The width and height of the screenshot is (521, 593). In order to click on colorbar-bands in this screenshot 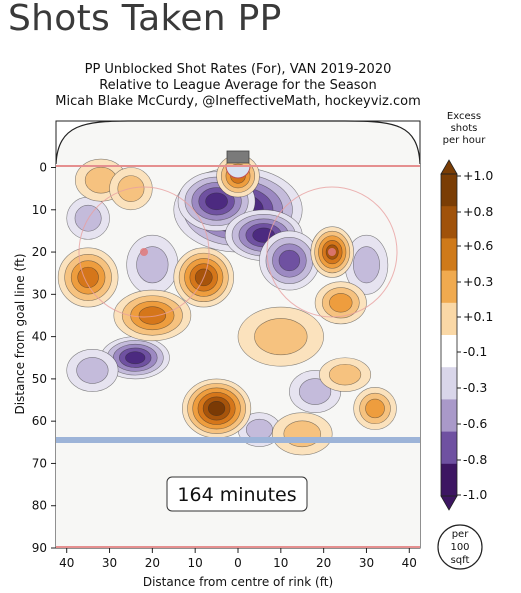, I will do `click(449, 335)`.